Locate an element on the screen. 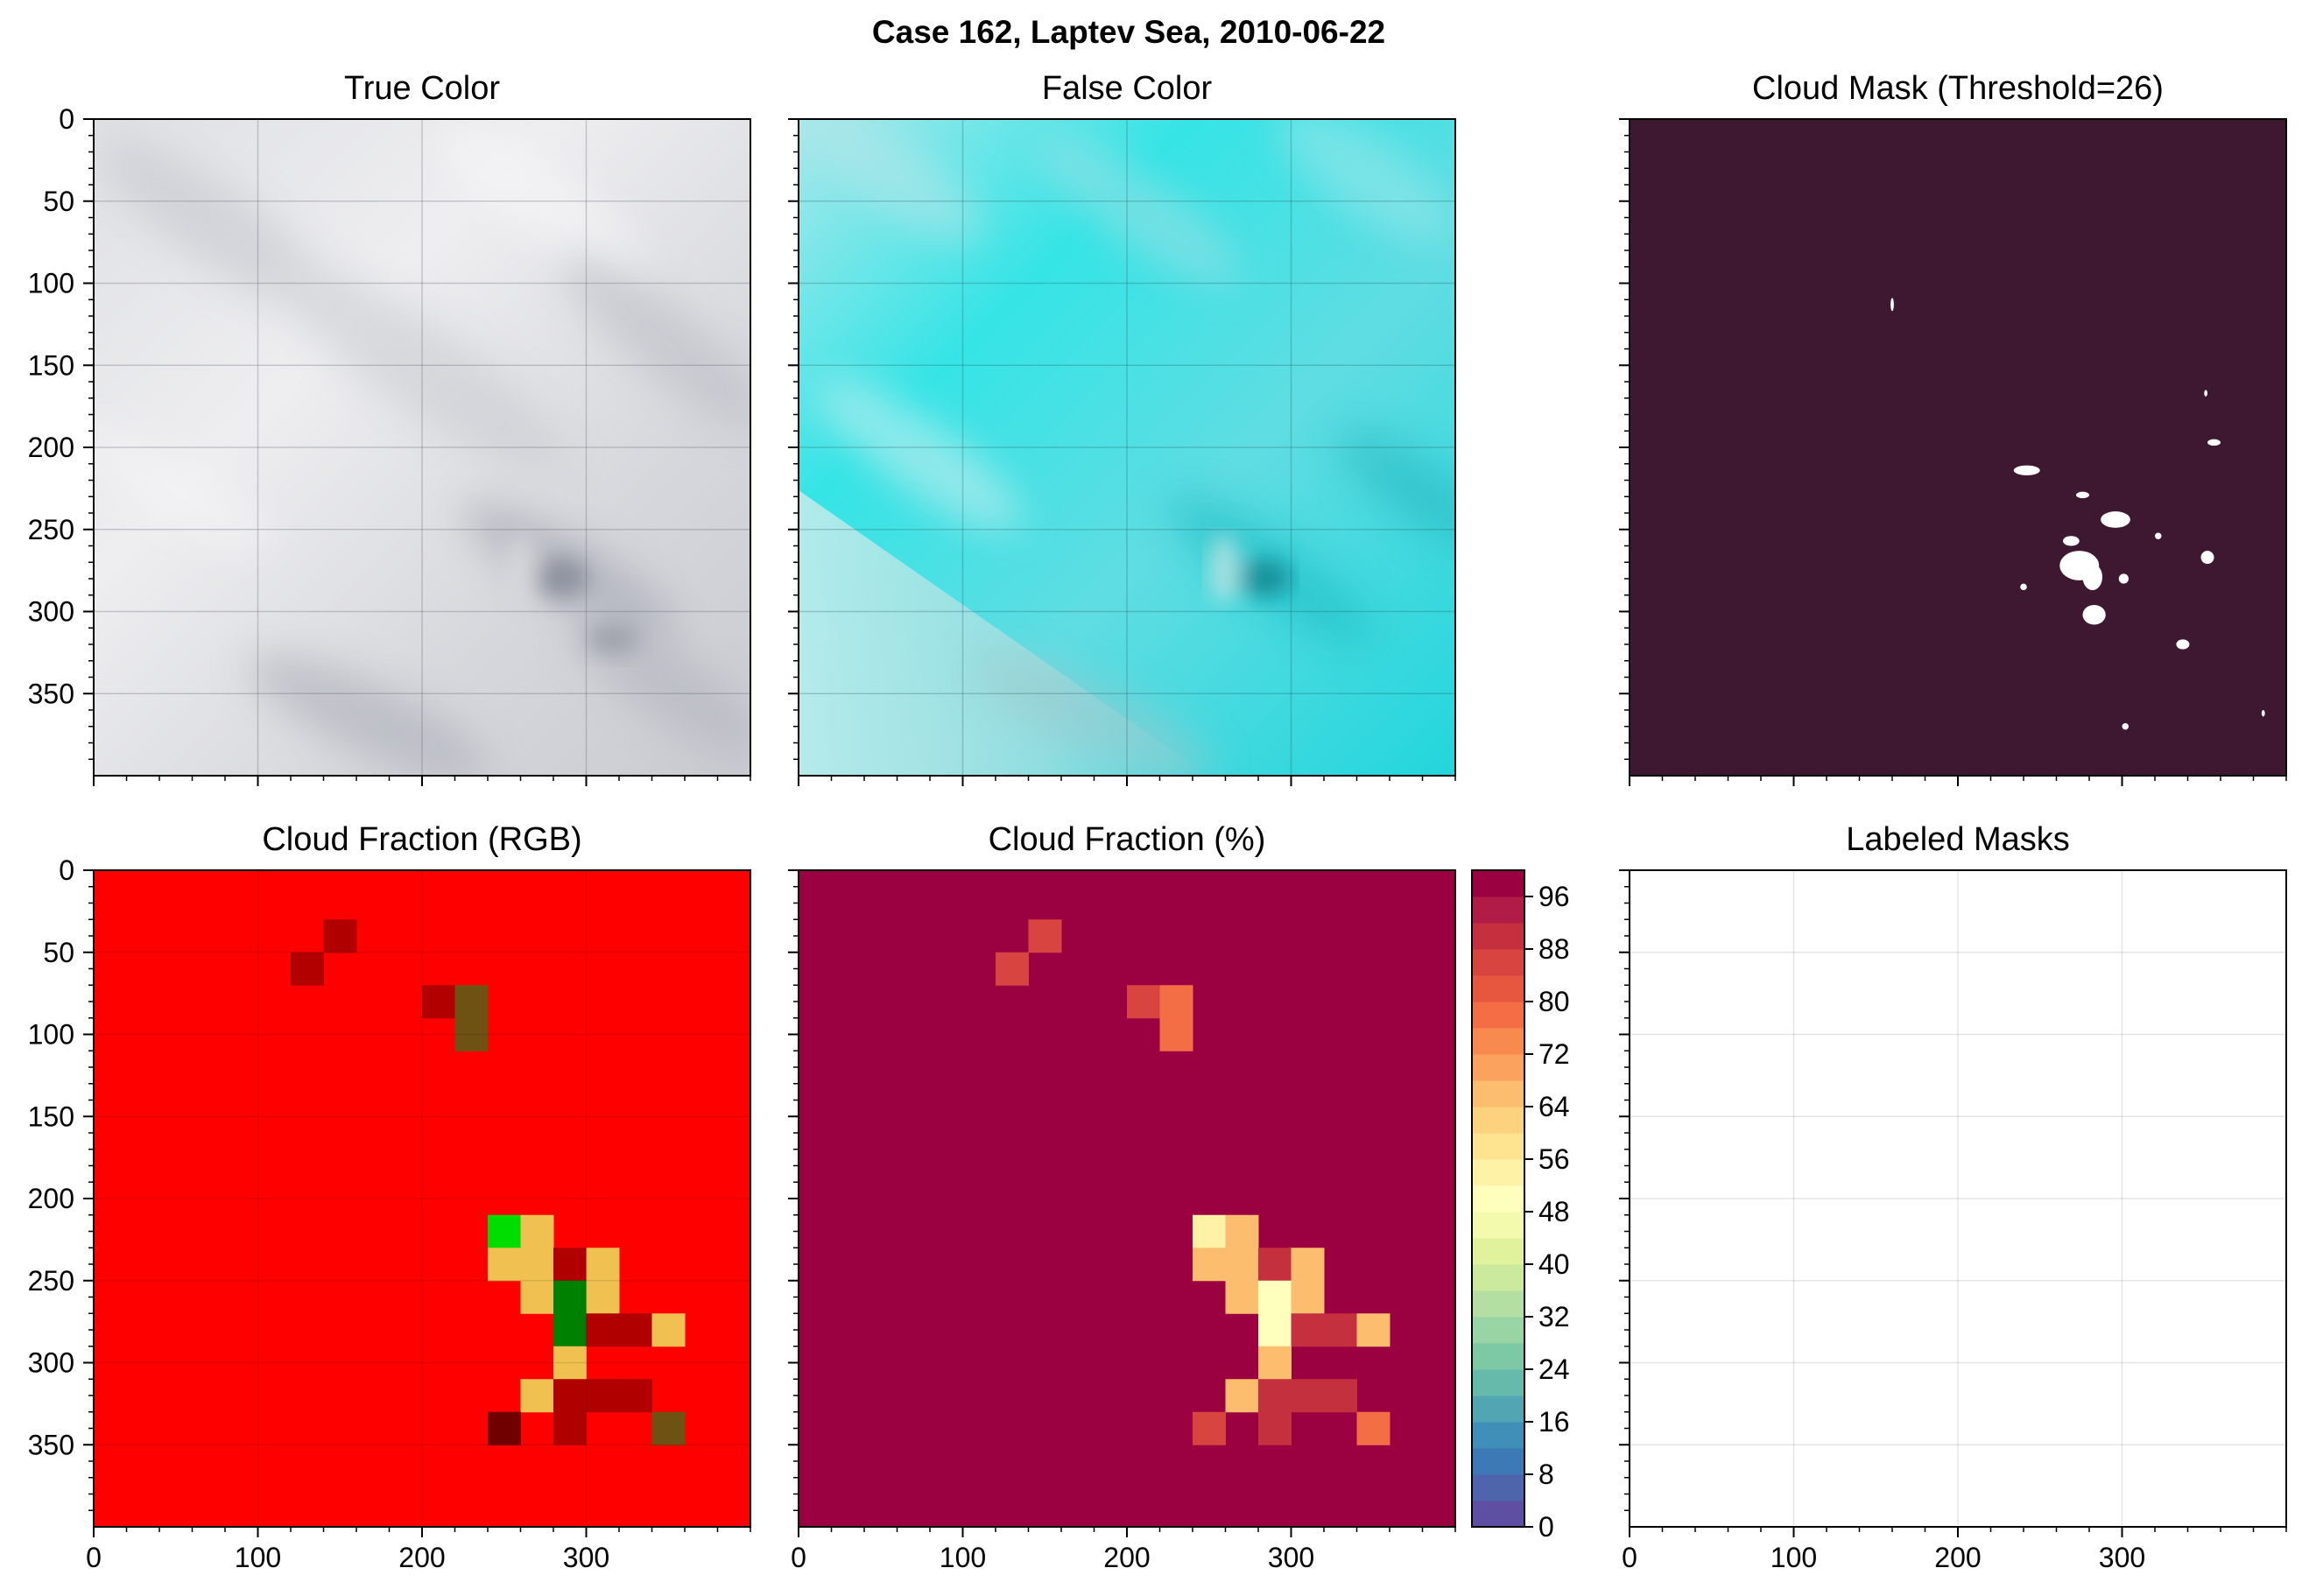 The image size is (2302, 1596). colorbar-tick-label: 16 is located at coordinates (1554, 1422).